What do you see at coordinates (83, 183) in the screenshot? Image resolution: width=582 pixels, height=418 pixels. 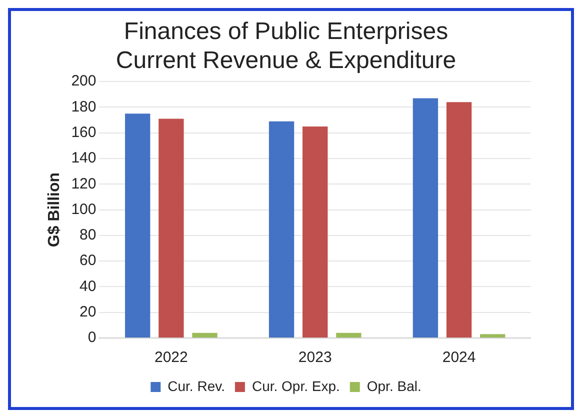 I see `y-tick-label: 120` at bounding box center [83, 183].